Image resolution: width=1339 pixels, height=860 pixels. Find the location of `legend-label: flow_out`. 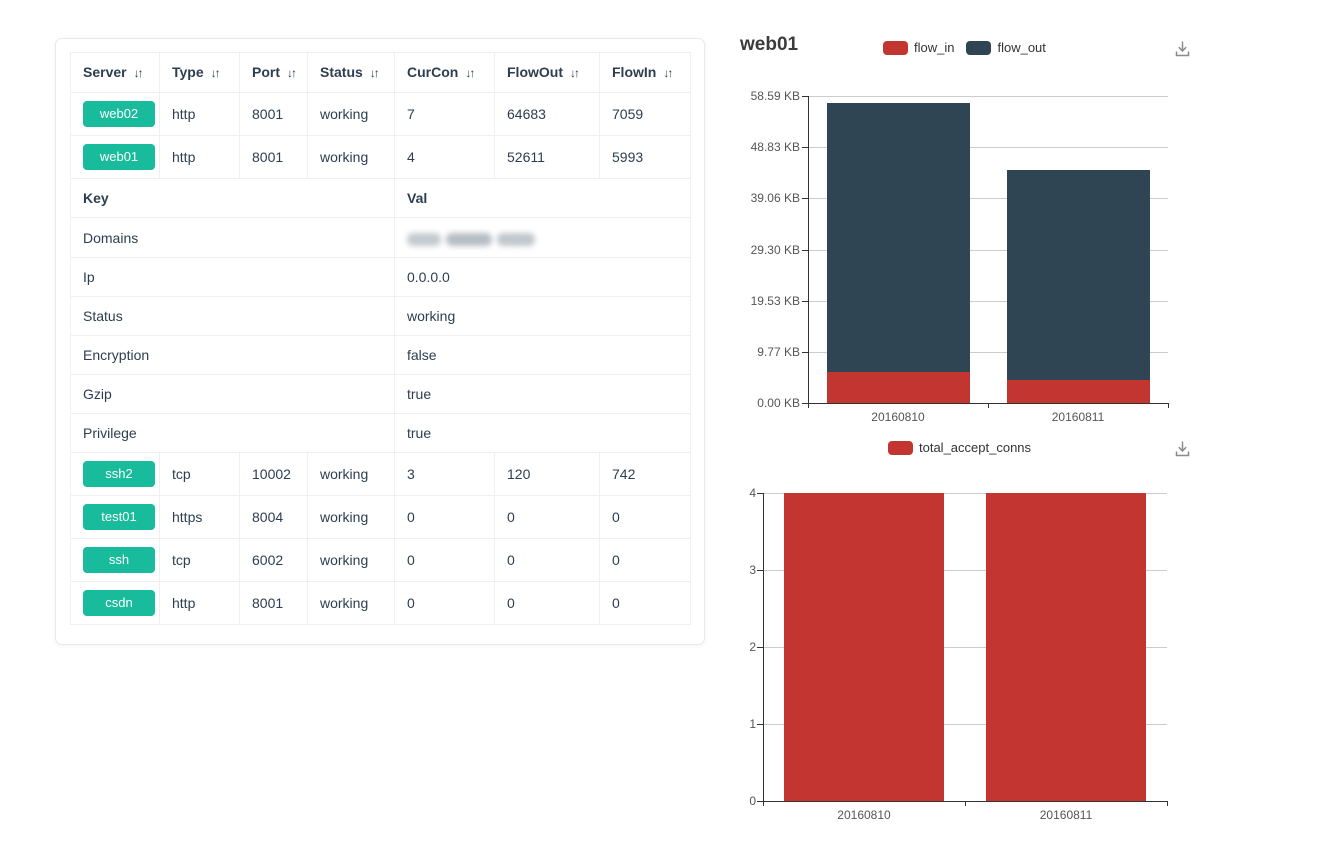

legend-label: flow_out is located at coordinates (1021, 47).